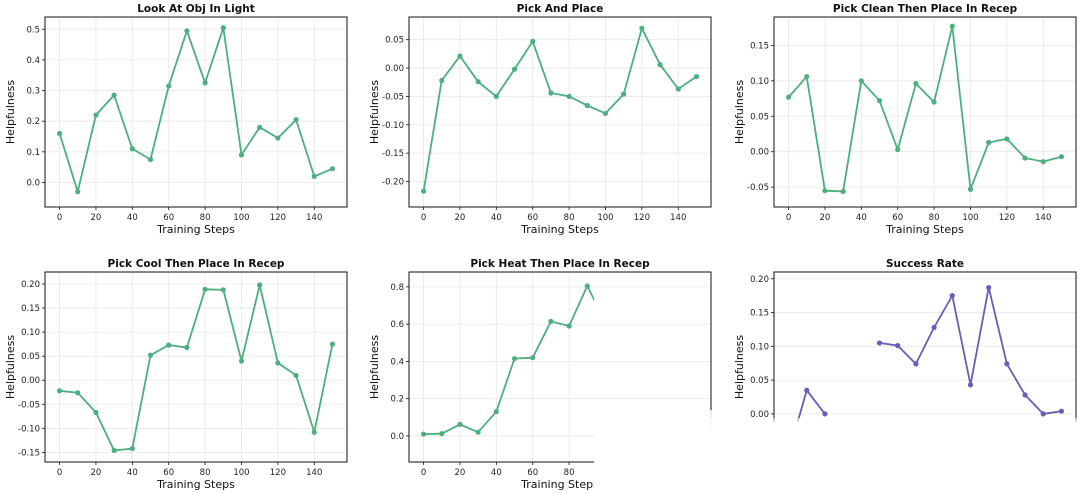 The image size is (1080, 494). Describe the element at coordinates (654, 452) in the screenshot. I see `watermark-fade-left` at that location.